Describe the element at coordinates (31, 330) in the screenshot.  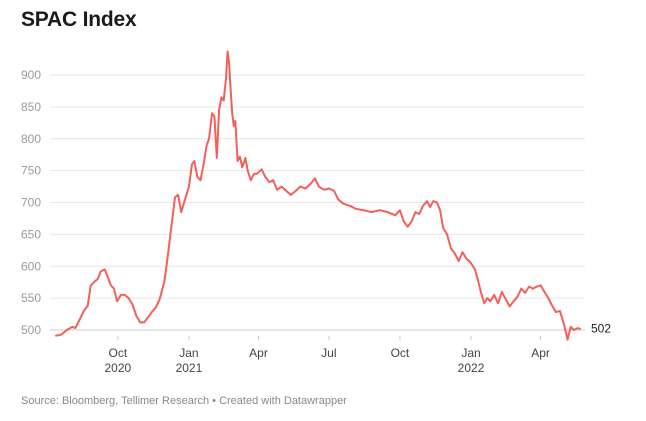
I see `y-tick-label: 500` at that location.